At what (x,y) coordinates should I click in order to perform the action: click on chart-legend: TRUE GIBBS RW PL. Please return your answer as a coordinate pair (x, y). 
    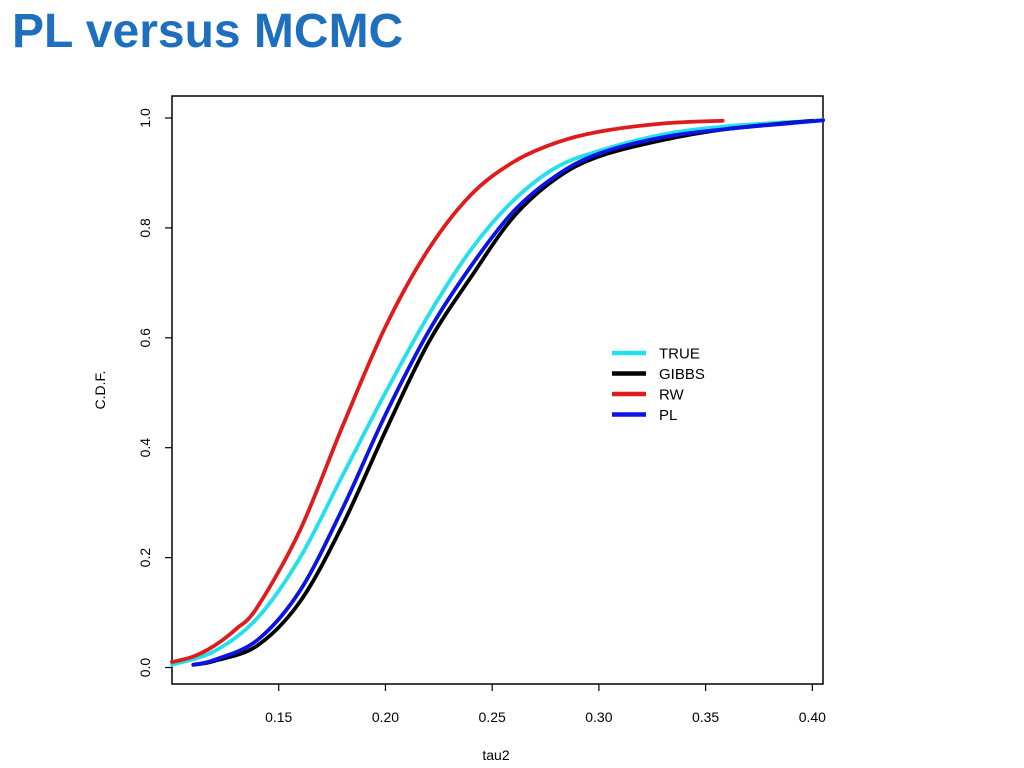
    Looking at the image, I should click on (658, 385).